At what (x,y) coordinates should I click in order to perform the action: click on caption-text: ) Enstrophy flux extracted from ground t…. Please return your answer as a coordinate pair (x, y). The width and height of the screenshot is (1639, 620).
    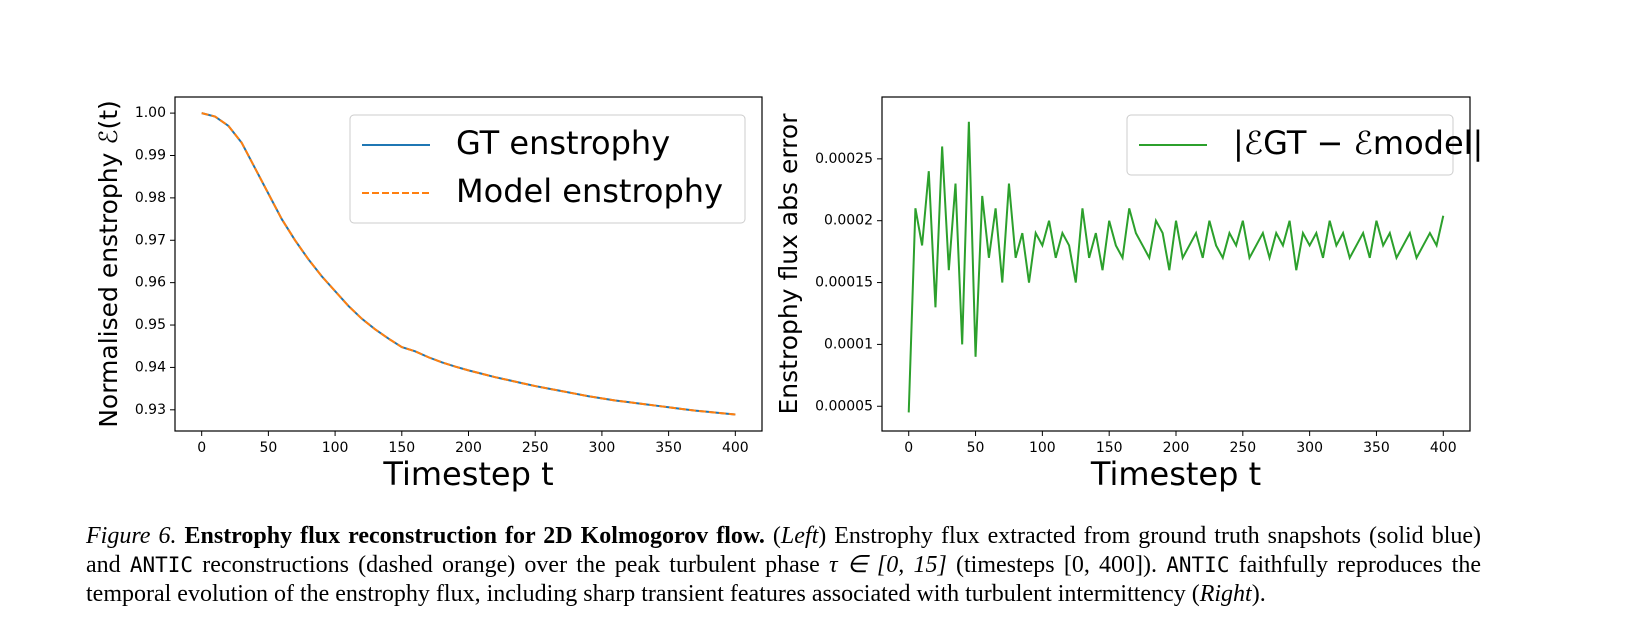
    Looking at the image, I should click on (784, 550).